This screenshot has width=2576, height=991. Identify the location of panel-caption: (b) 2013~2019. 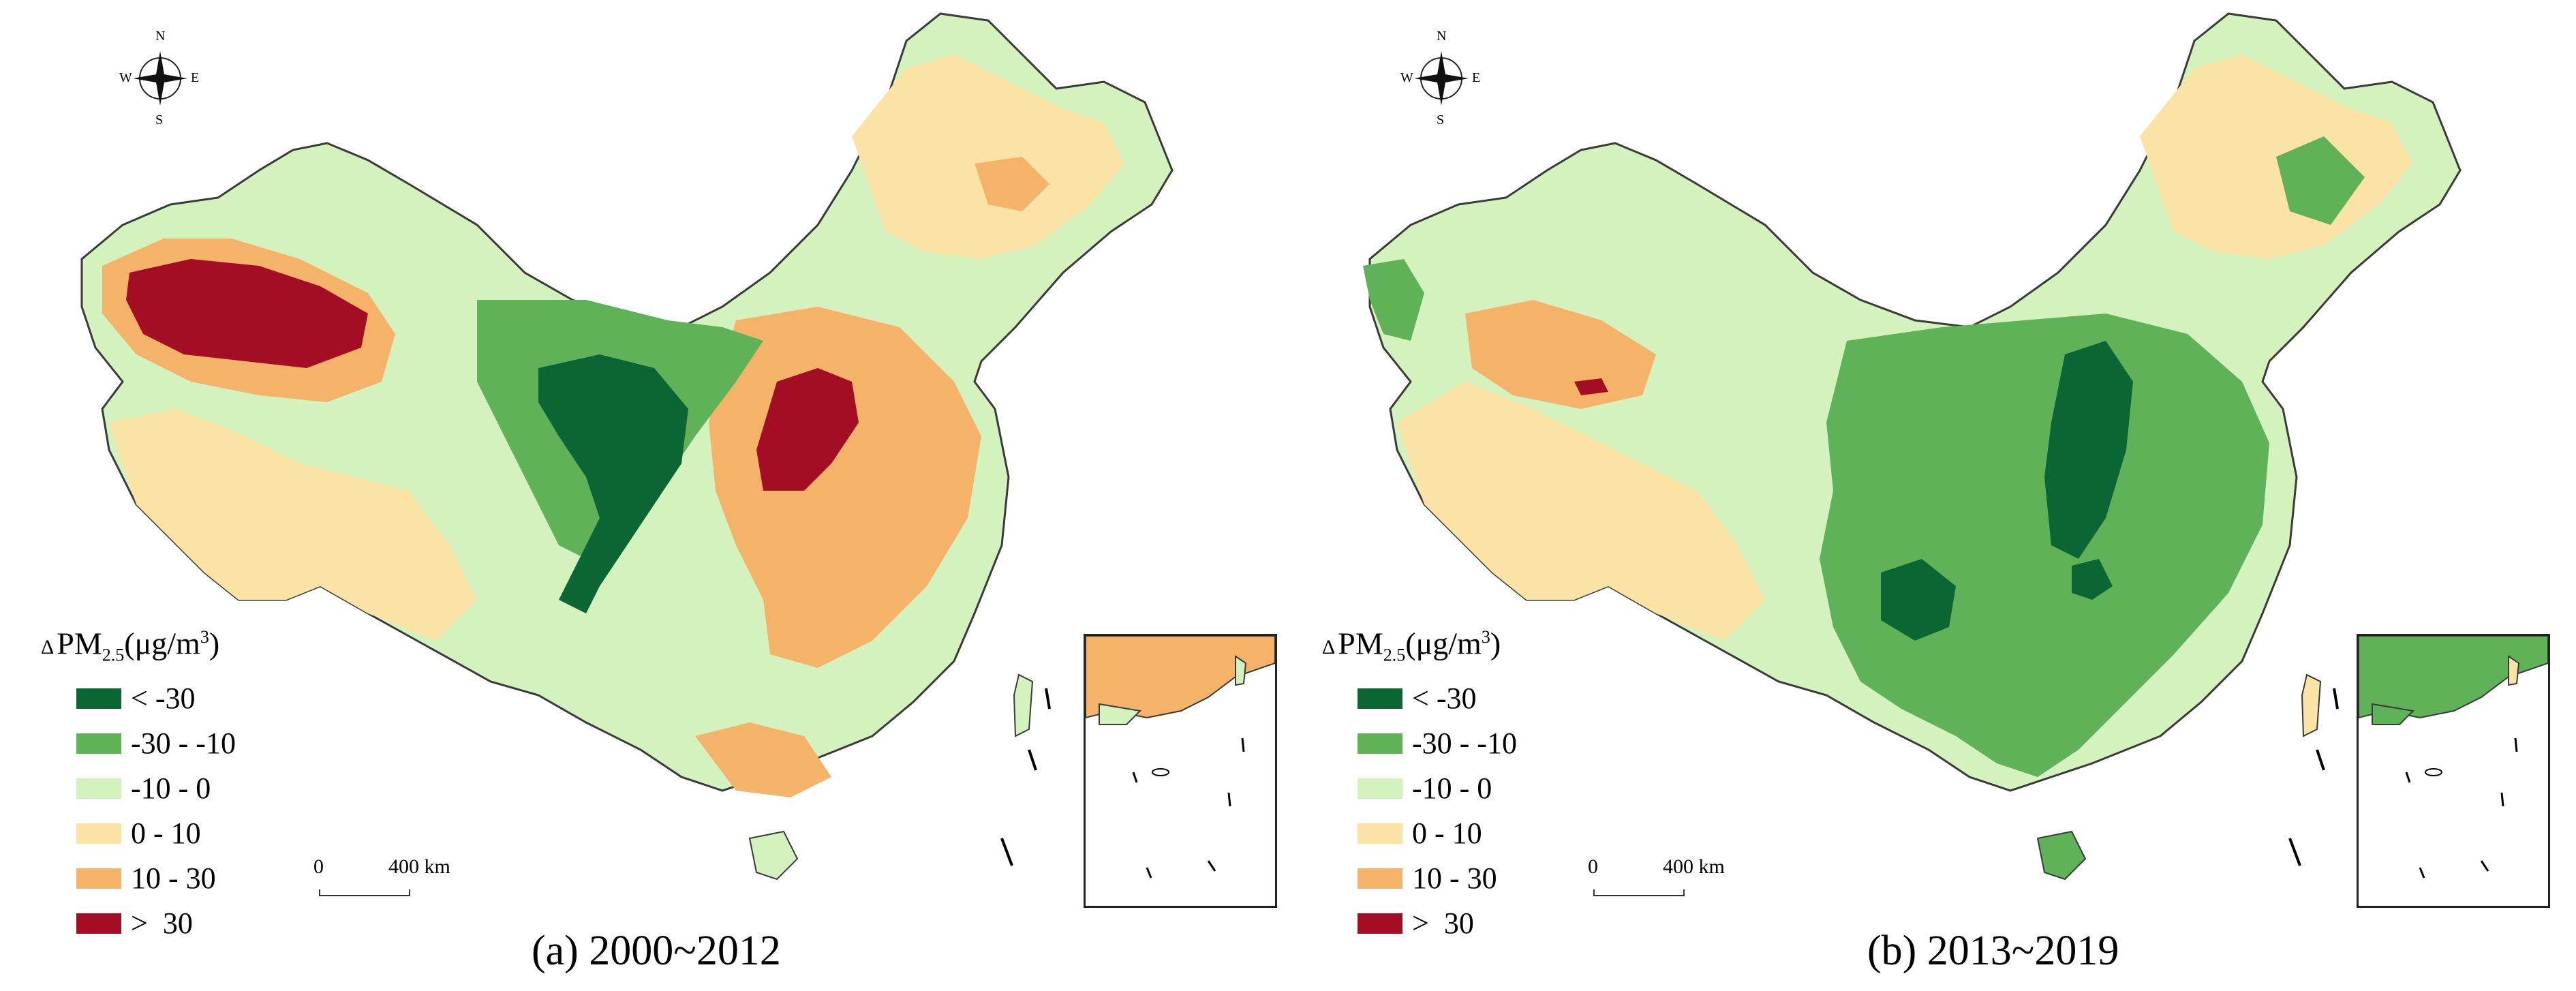
(1993, 951).